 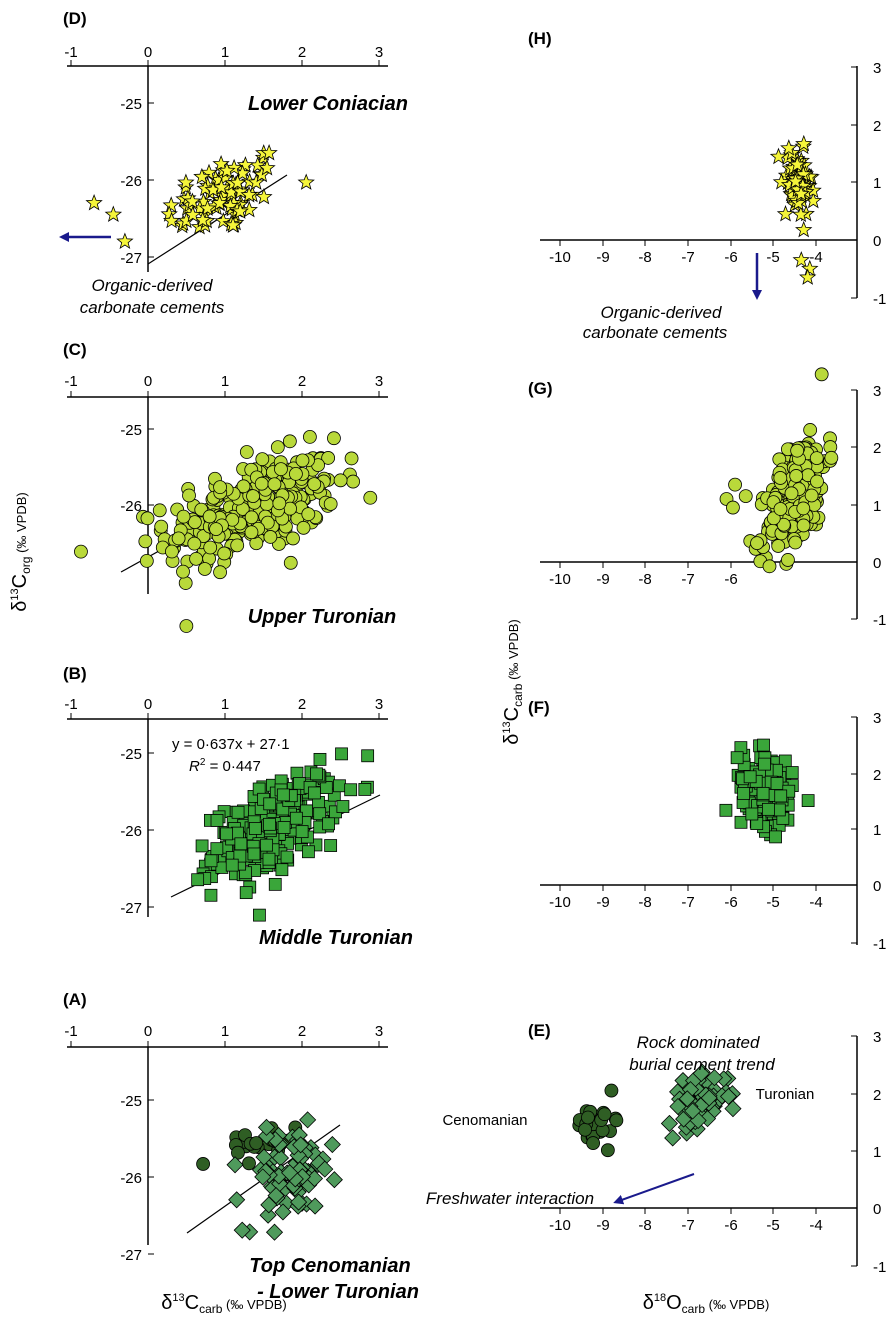 I want to click on y-tick-label: -27, so click(x=131, y=908).